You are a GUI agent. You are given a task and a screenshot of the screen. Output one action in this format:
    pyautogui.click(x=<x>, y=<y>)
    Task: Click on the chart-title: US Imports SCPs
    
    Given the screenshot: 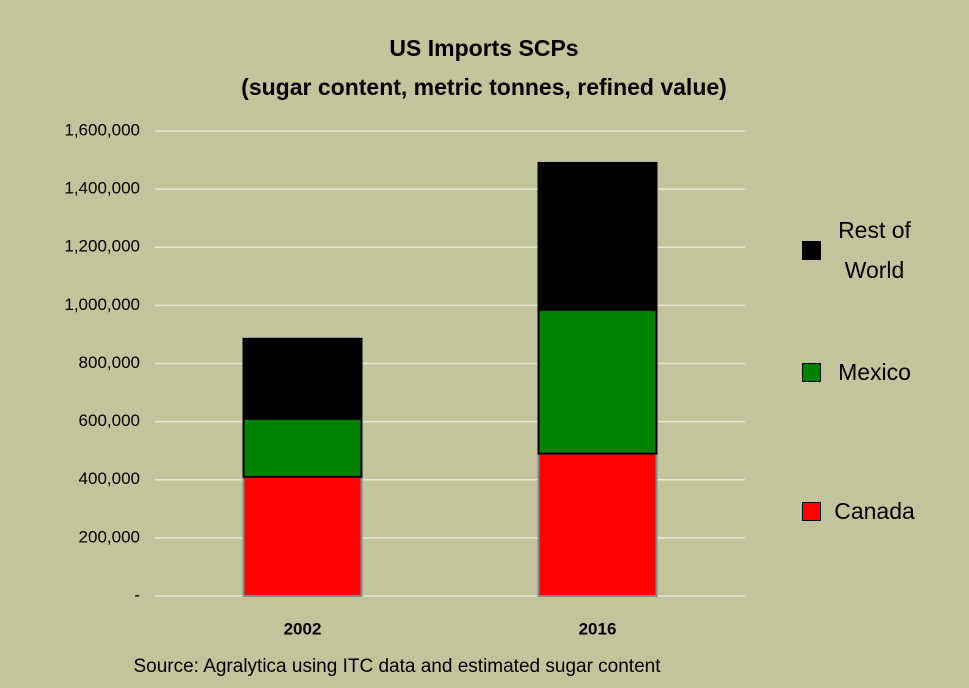 What is the action you would take?
    pyautogui.click(x=483, y=48)
    